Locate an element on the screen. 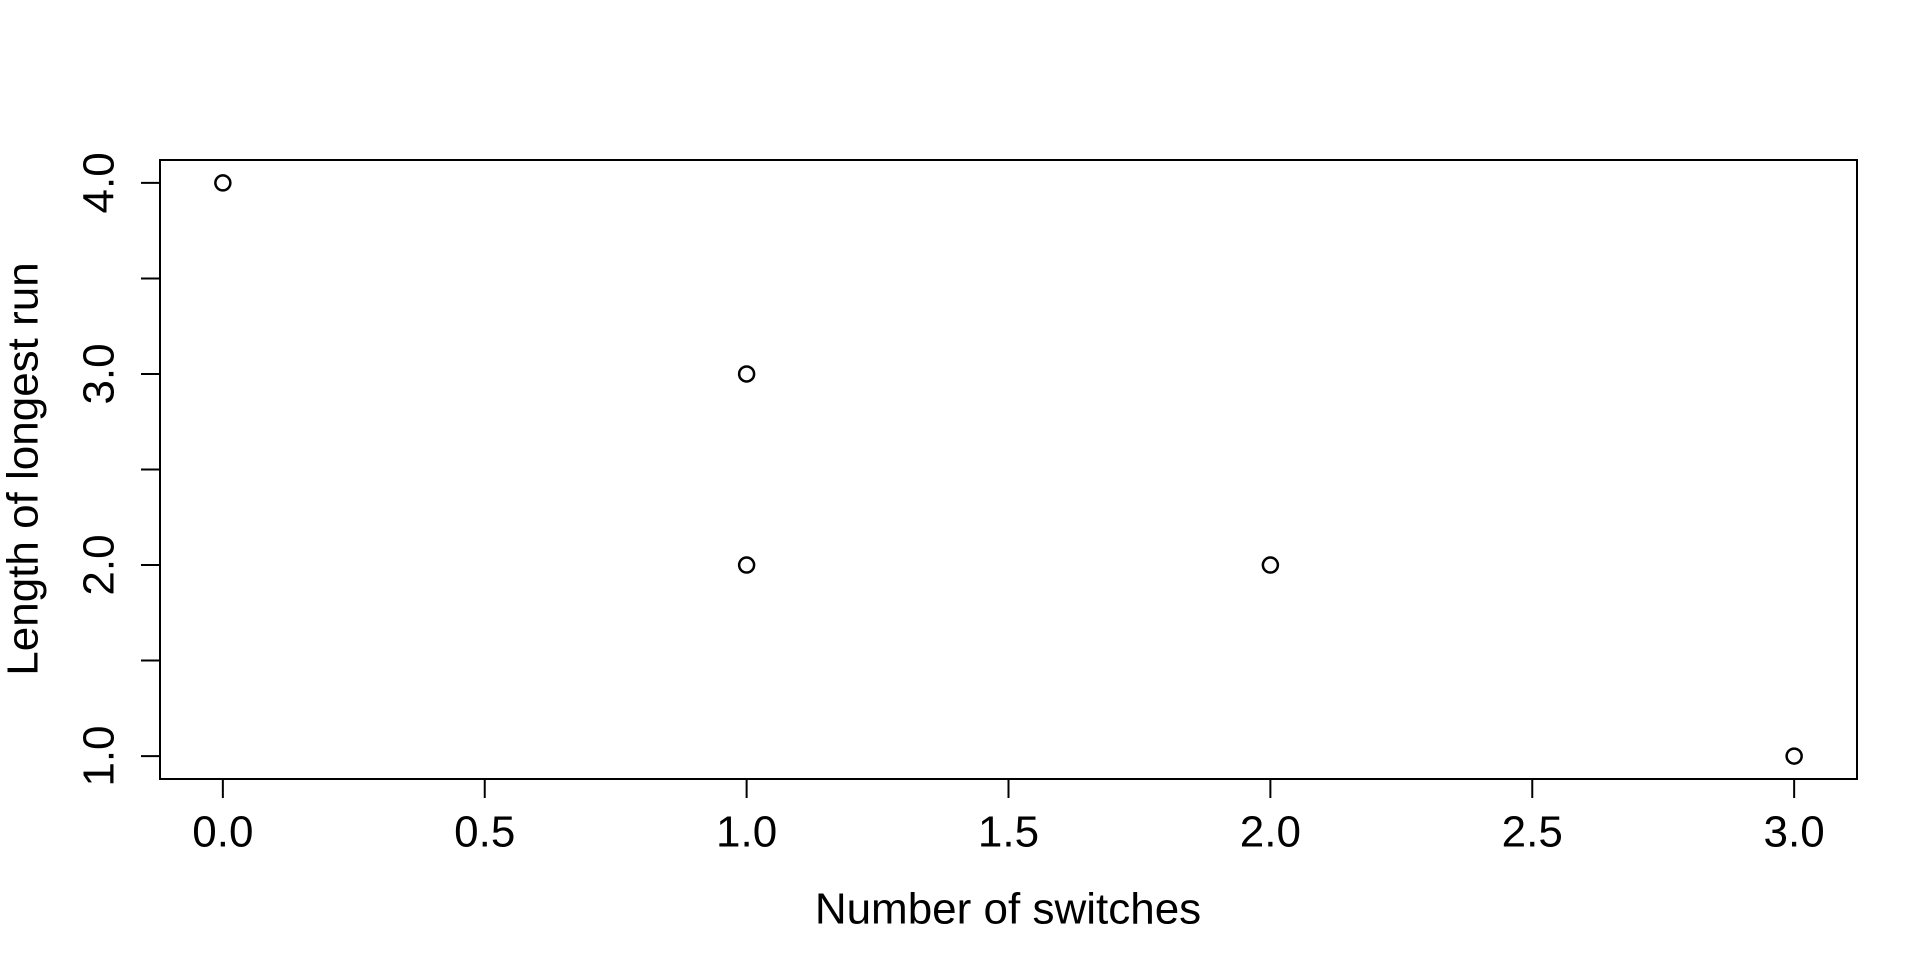 The height and width of the screenshot is (960, 1920). x-tick-label: 2.5 is located at coordinates (1532, 832).